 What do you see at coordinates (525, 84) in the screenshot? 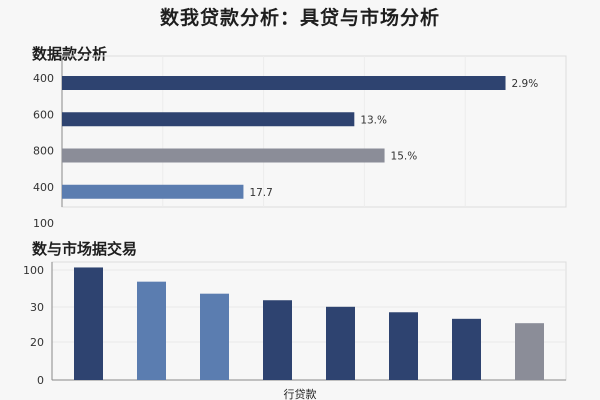
I see `top-data-label: 2.9%` at bounding box center [525, 84].